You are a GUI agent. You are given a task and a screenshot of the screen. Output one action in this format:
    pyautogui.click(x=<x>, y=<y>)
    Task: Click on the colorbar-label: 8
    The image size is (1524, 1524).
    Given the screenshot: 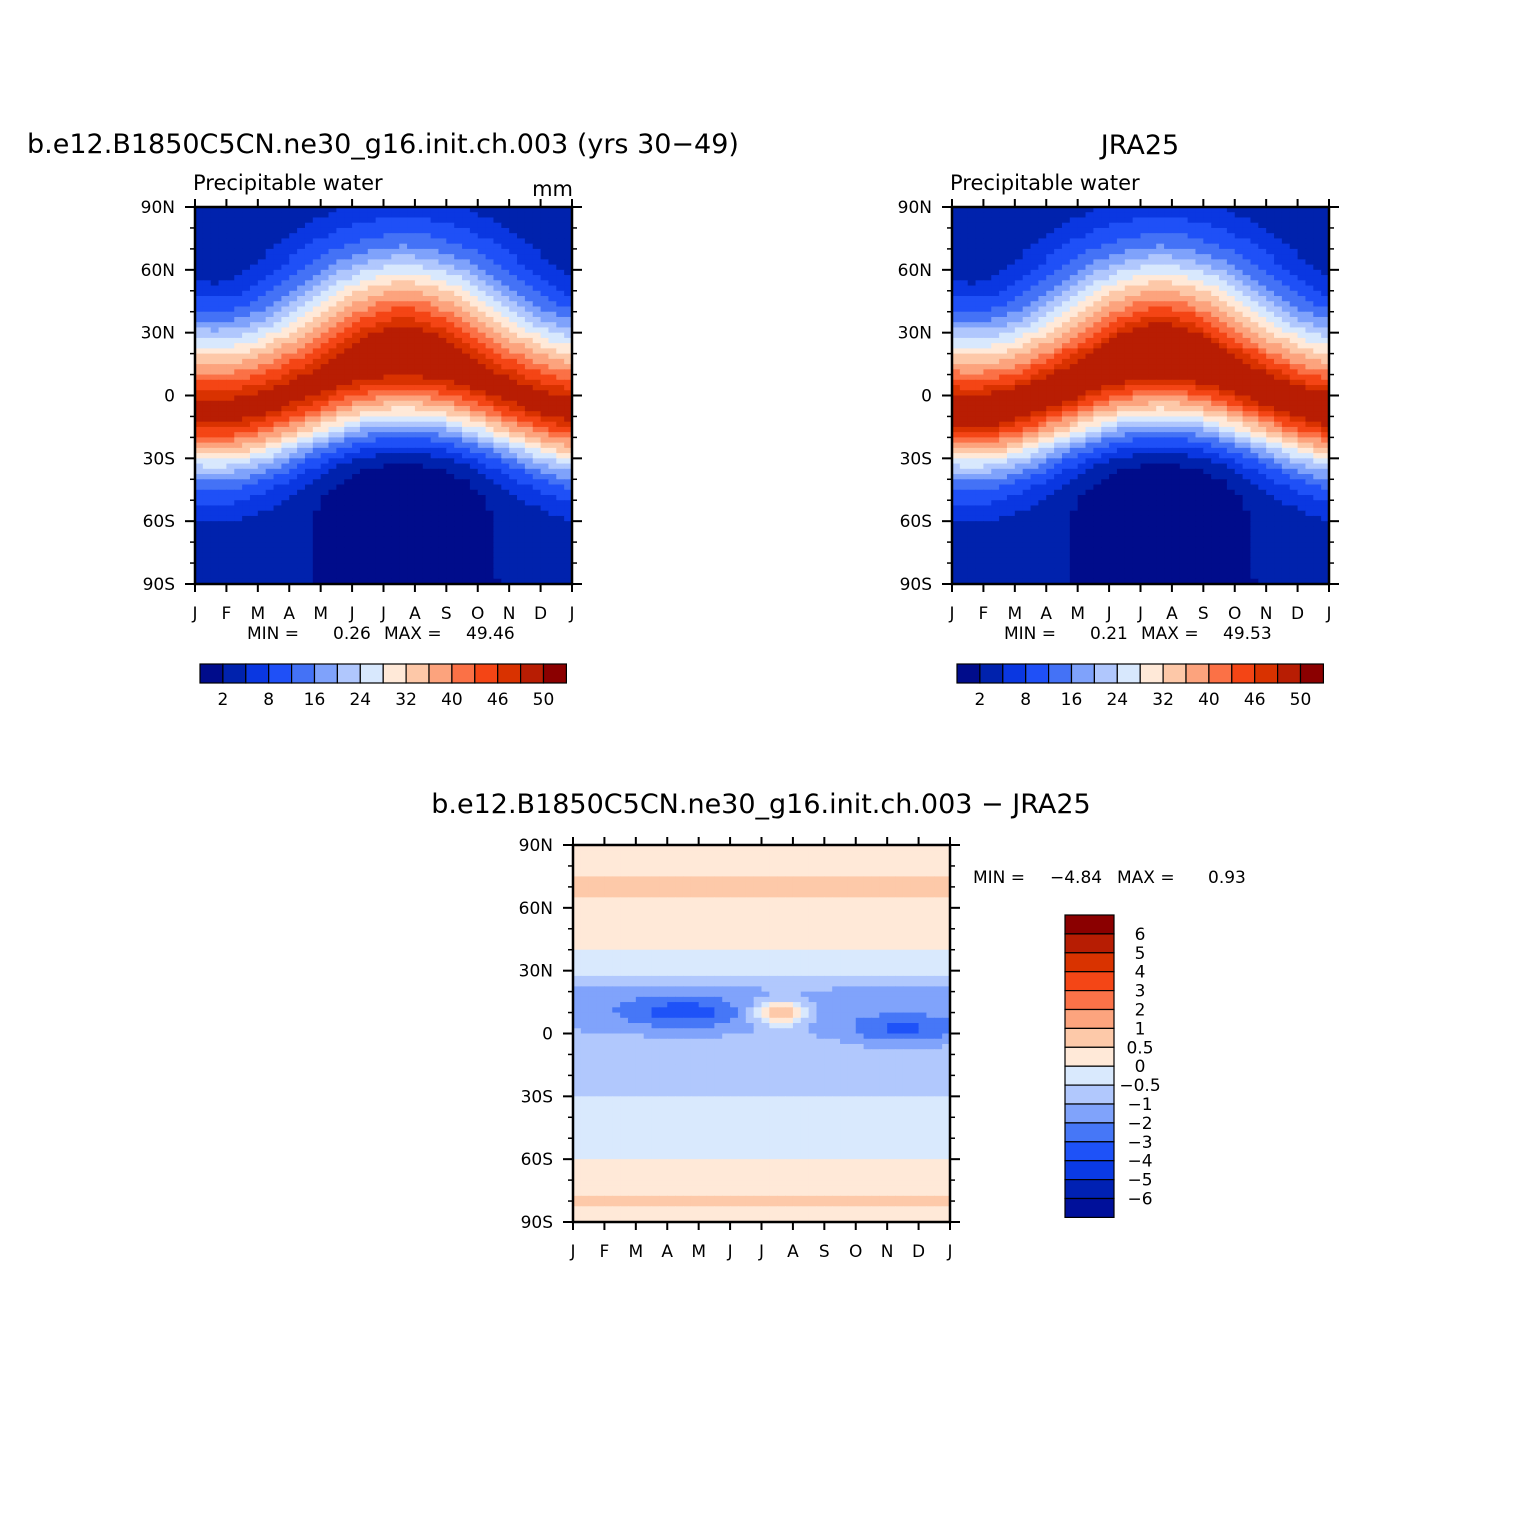 What is the action you would take?
    pyautogui.click(x=268, y=700)
    